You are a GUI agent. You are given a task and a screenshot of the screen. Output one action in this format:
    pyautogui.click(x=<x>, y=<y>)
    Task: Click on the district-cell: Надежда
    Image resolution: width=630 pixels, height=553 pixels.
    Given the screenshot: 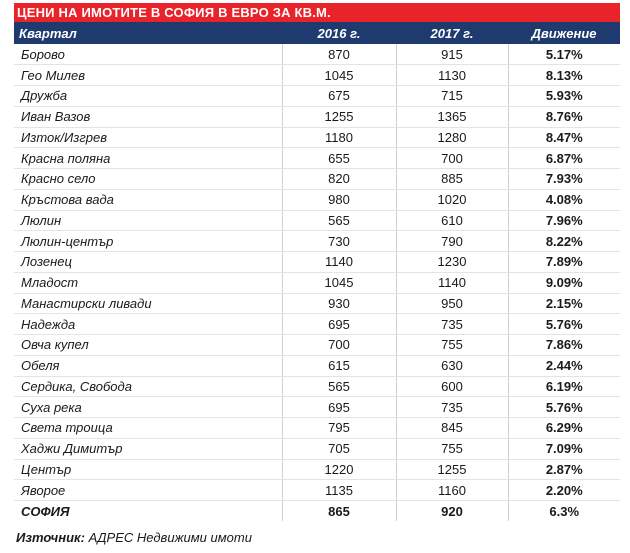 What is the action you would take?
    pyautogui.click(x=148, y=324)
    